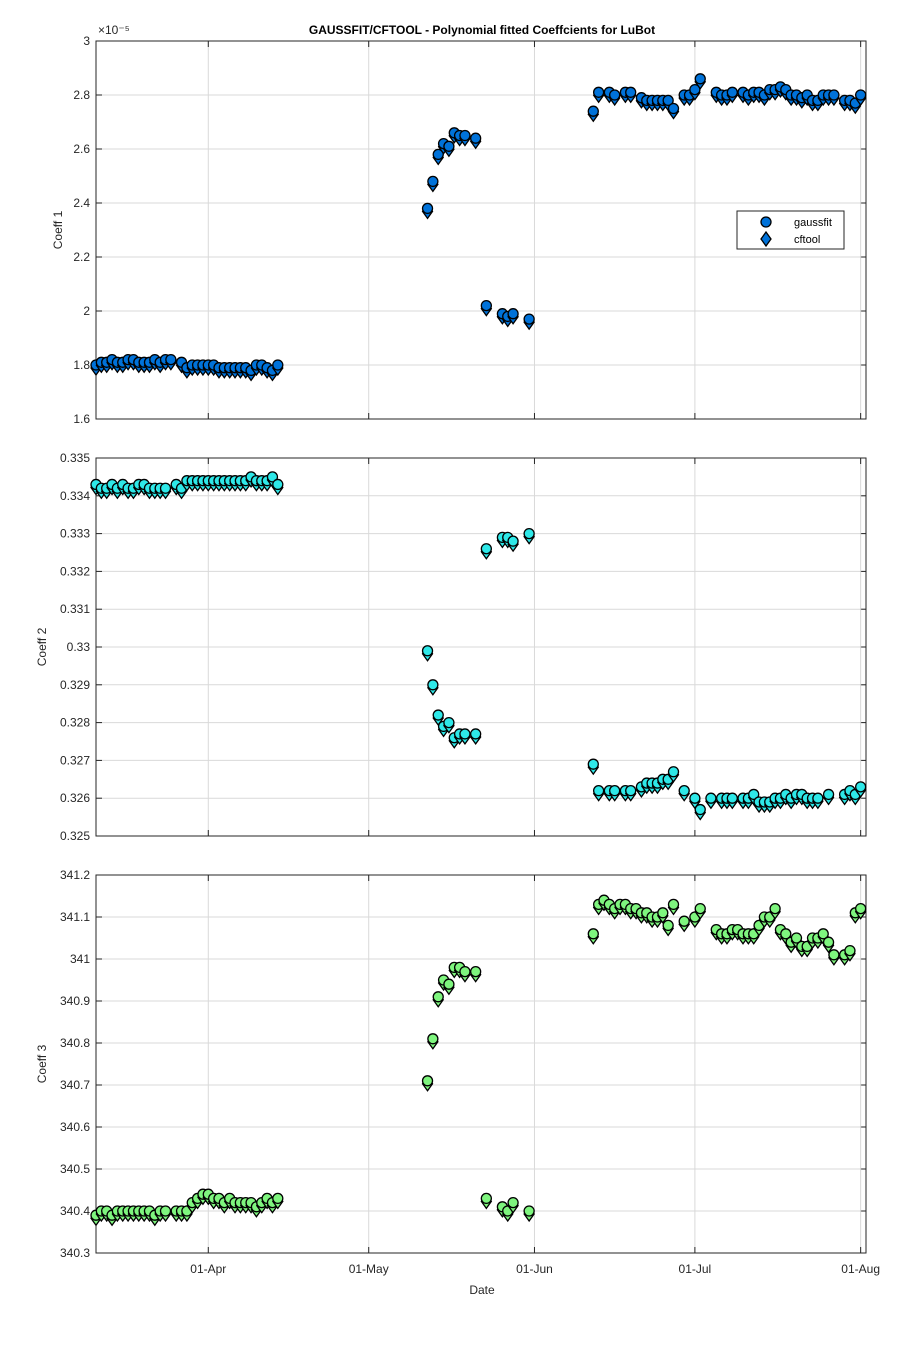 The image size is (900, 1350). Describe the element at coordinates (75, 458) in the screenshot. I see `y-tick-label: 0.335` at that location.